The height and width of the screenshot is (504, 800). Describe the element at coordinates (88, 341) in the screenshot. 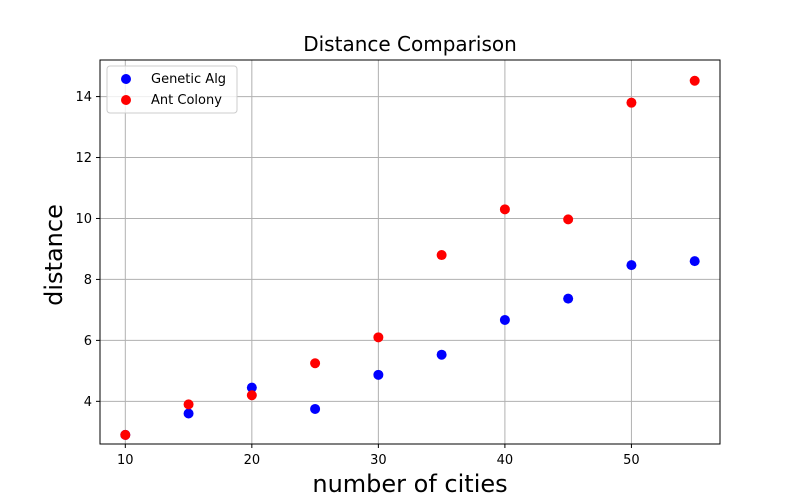

I see `y-tick-label: 6` at that location.